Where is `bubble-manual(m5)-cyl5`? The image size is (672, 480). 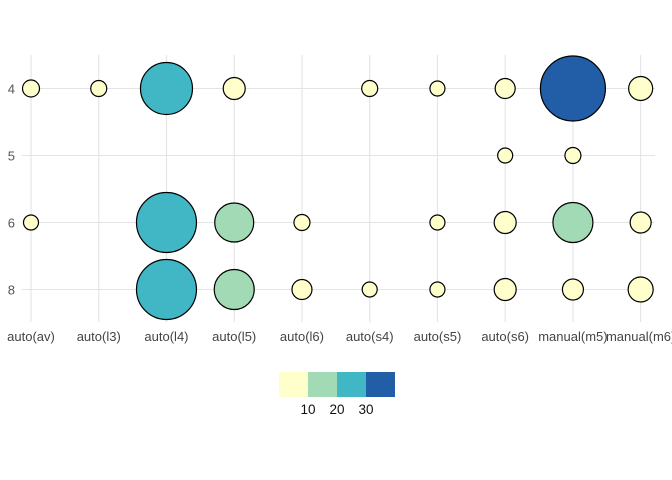
bubble-manual(m5)-cyl5 is located at coordinates (573, 155).